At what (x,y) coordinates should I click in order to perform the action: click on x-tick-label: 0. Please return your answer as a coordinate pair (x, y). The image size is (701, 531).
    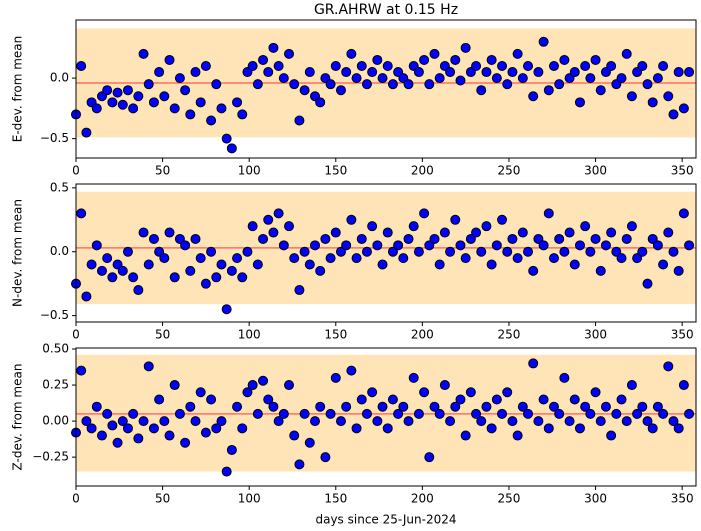
    Looking at the image, I should click on (76, 171).